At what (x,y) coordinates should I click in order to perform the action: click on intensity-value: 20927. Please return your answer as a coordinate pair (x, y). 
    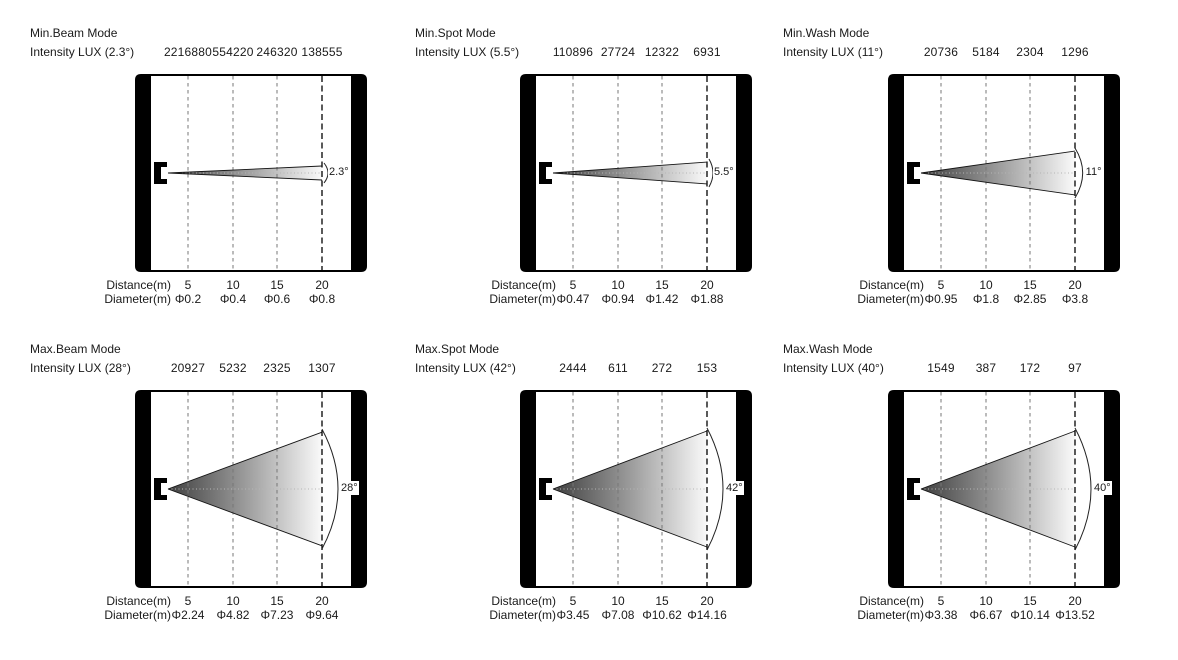
    Looking at the image, I should click on (188, 368).